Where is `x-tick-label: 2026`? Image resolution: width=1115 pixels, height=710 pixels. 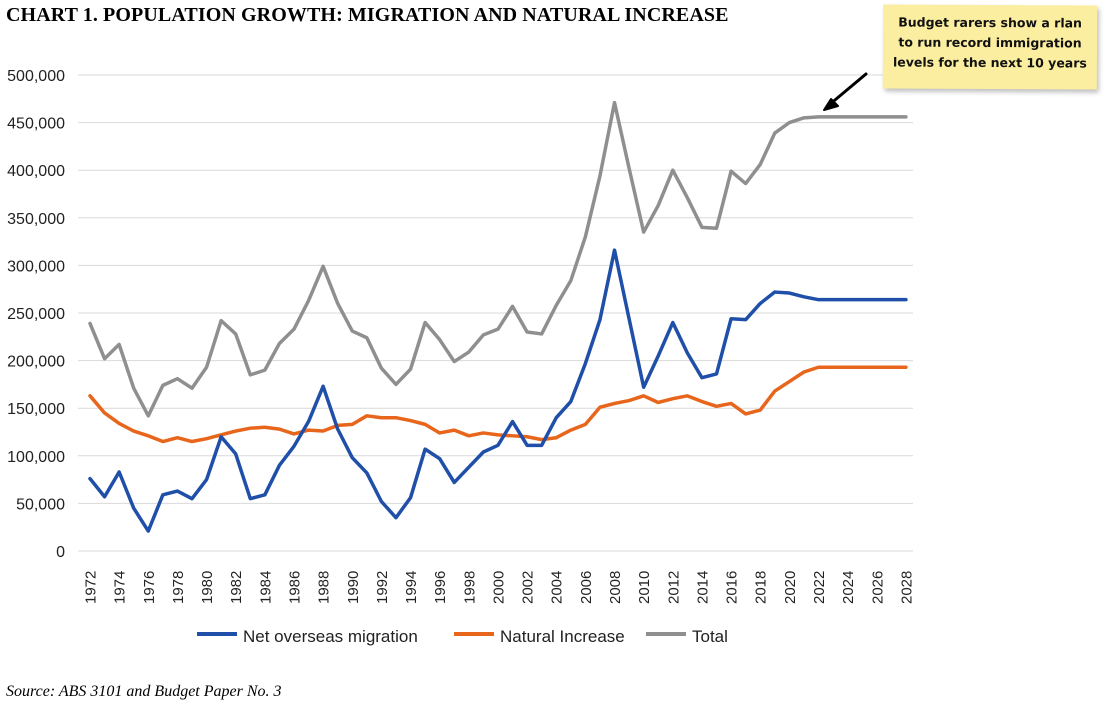 x-tick-label: 2026 is located at coordinates (877, 587).